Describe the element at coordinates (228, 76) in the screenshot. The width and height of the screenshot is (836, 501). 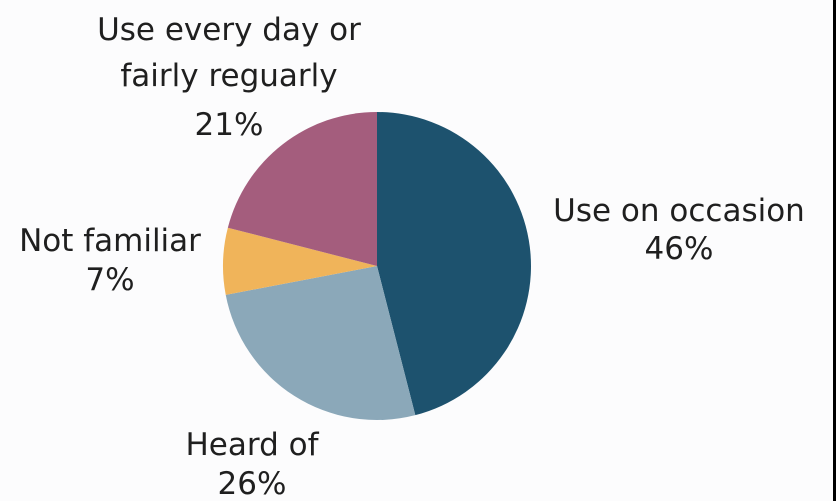
I see `slice-label-use-every-day-line2: fairly reguarly` at that location.